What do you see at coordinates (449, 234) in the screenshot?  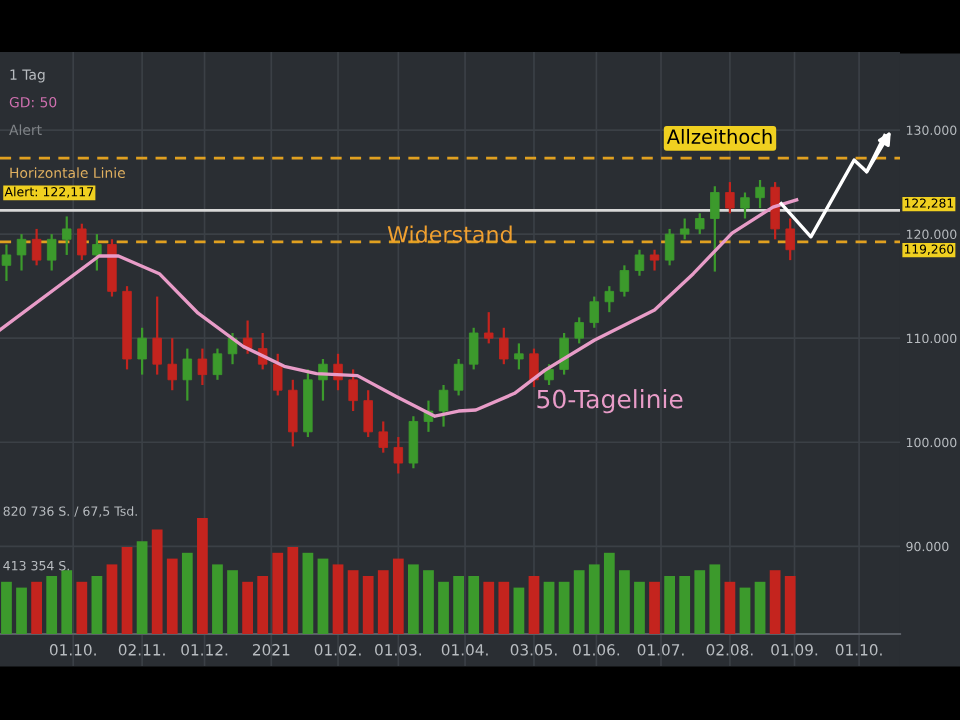 I see `annotation: Widerstand` at bounding box center [449, 234].